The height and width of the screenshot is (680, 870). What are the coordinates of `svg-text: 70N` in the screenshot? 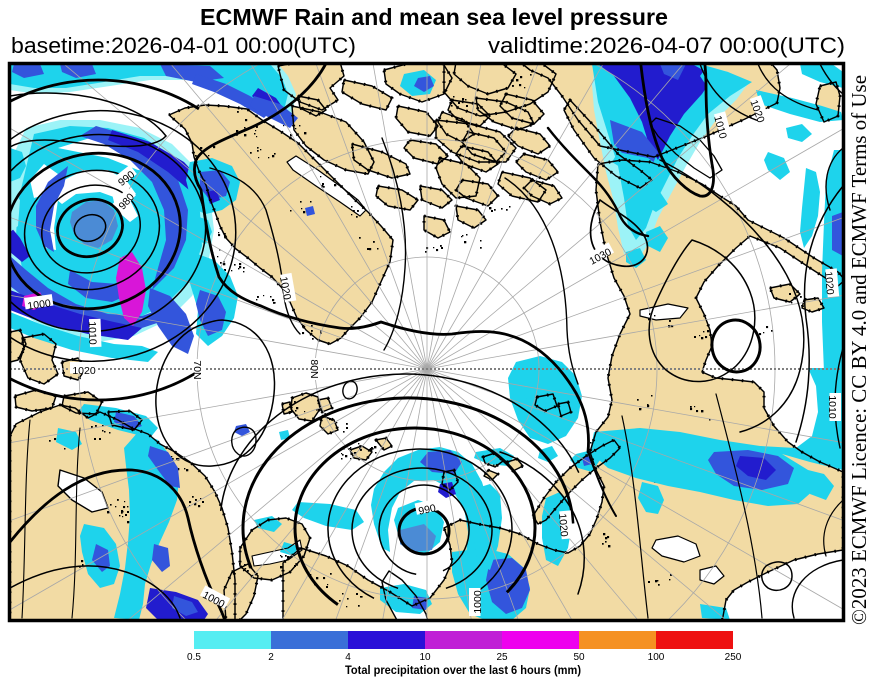 It's located at (197, 369).